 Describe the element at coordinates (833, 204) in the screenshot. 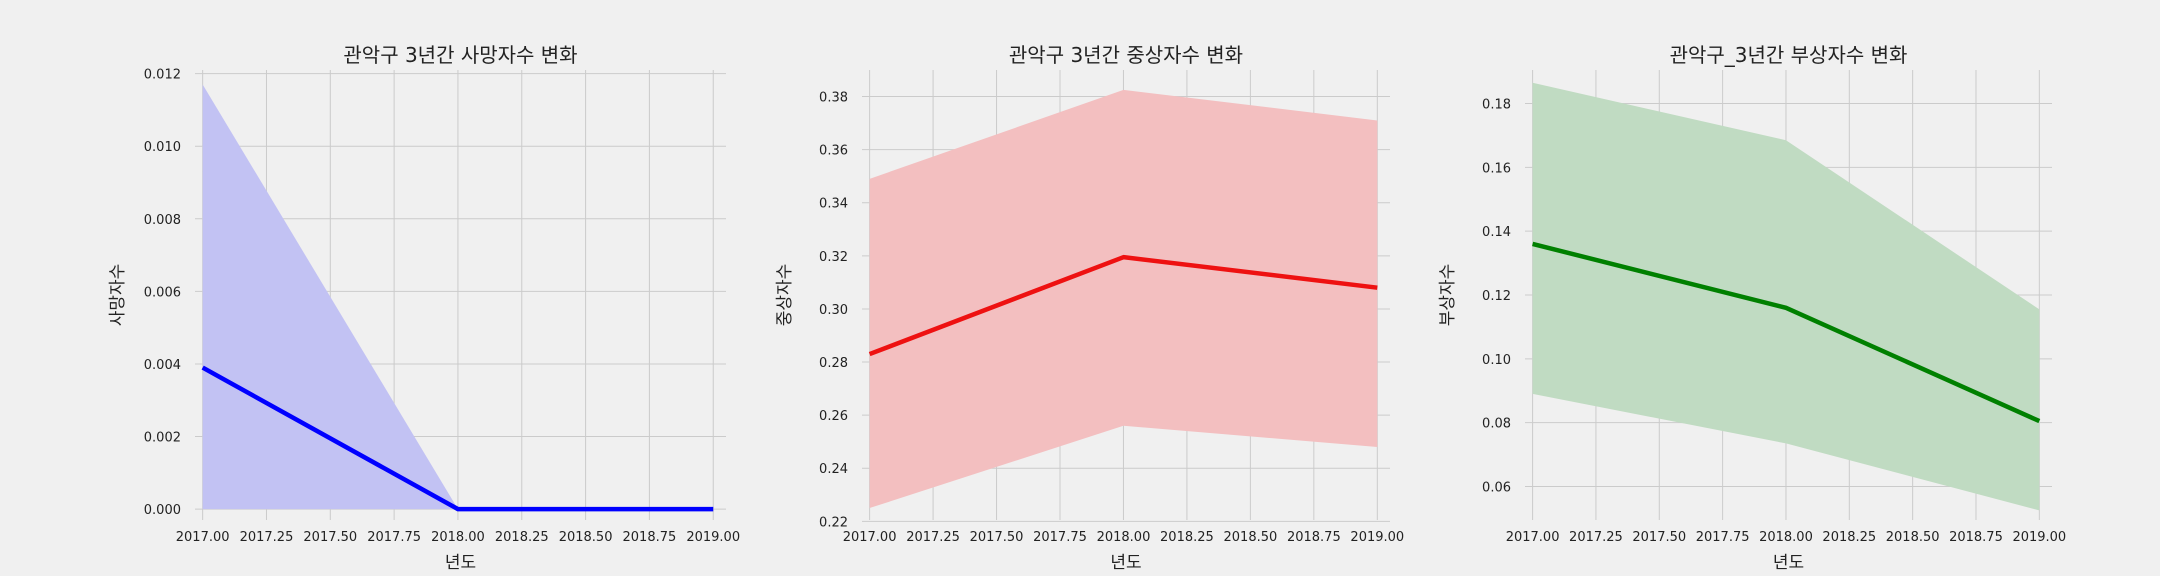

I see `y-tick-label: 0.34` at that location.